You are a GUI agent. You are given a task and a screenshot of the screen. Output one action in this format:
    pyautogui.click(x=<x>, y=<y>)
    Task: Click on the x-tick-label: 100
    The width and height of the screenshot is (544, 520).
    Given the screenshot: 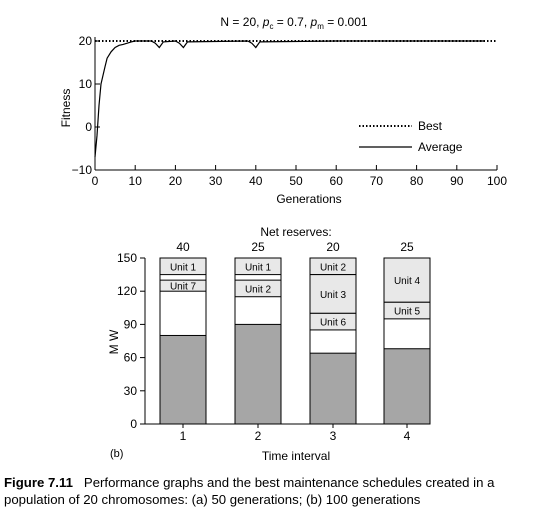 What is the action you would take?
    pyautogui.click(x=497, y=181)
    